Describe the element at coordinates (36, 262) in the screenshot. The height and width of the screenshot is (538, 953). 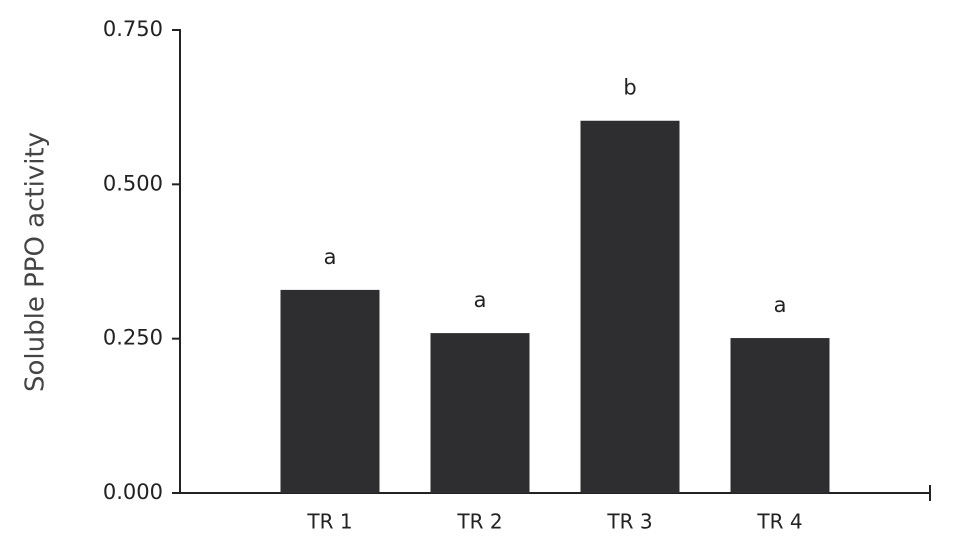
I see `y-axis-label: Soluble PPO activity` at that location.